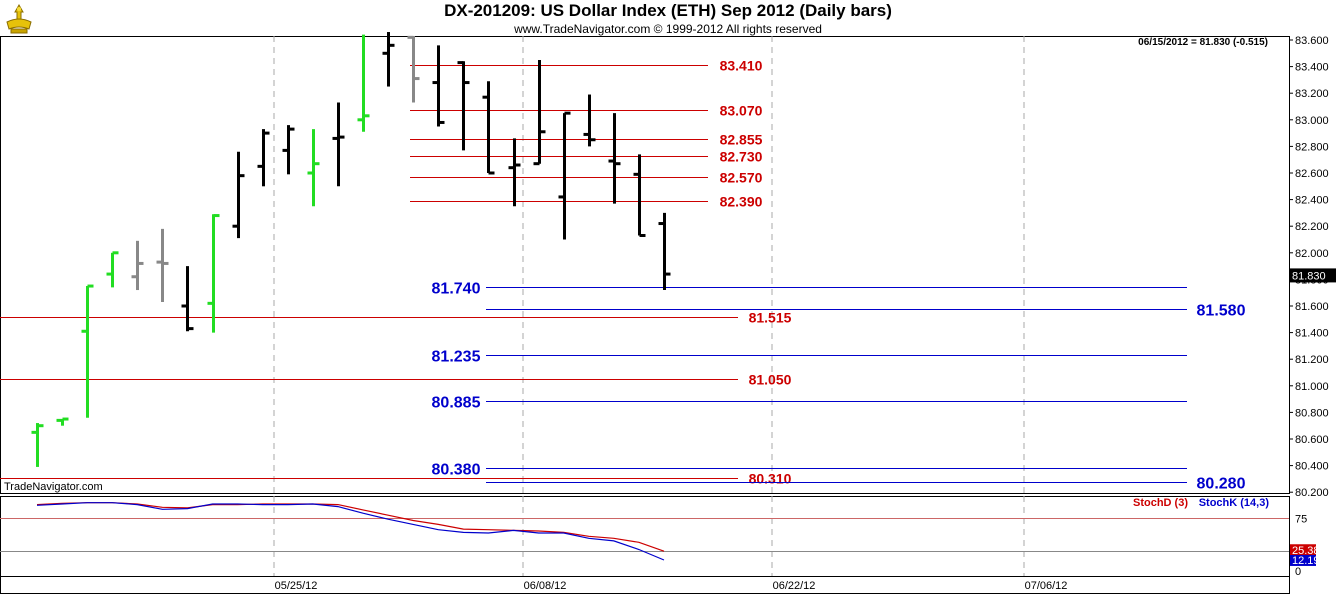  I want to click on support-label: 80.380, so click(456, 470).